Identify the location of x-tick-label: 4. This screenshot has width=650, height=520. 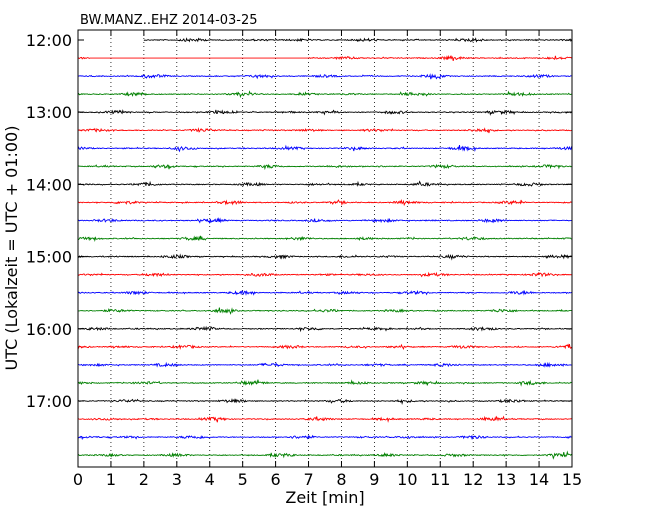
(210, 479).